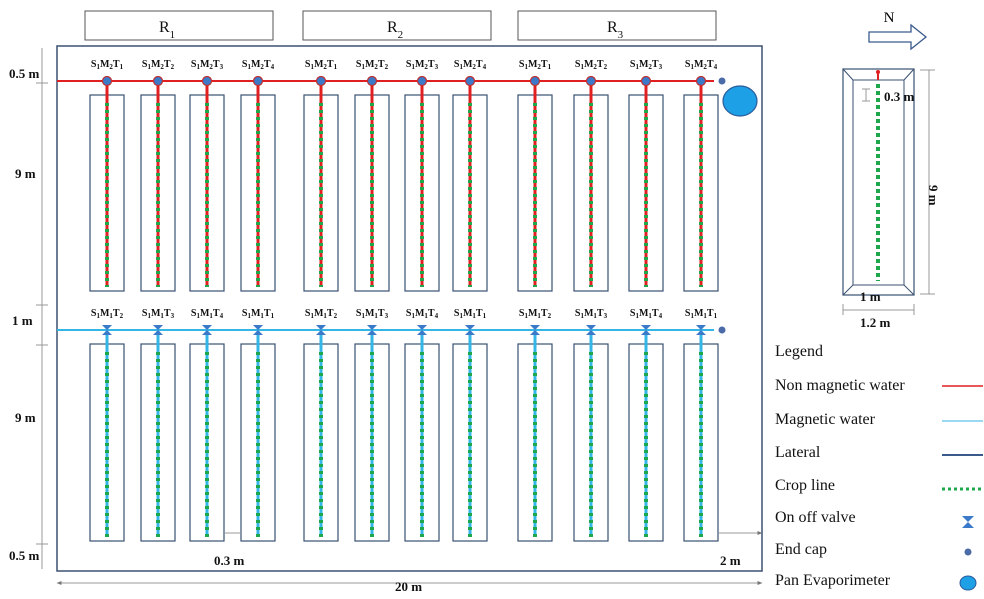 The width and height of the screenshot is (984, 599). Describe the element at coordinates (962, 488) in the screenshot. I see `legend-symbols` at that location.